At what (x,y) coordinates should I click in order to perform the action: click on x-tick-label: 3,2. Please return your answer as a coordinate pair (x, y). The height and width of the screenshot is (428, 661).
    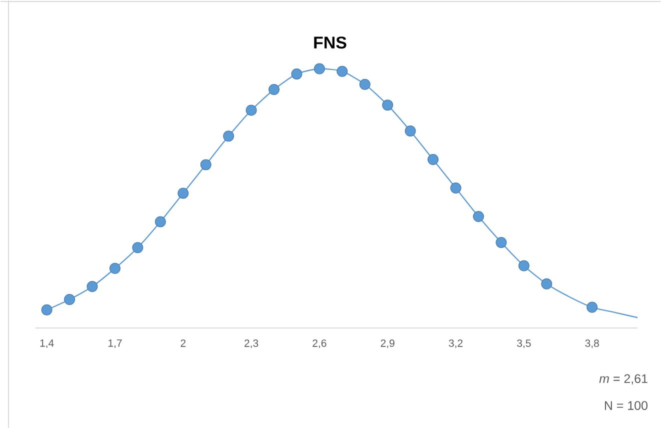
    Looking at the image, I should click on (455, 343).